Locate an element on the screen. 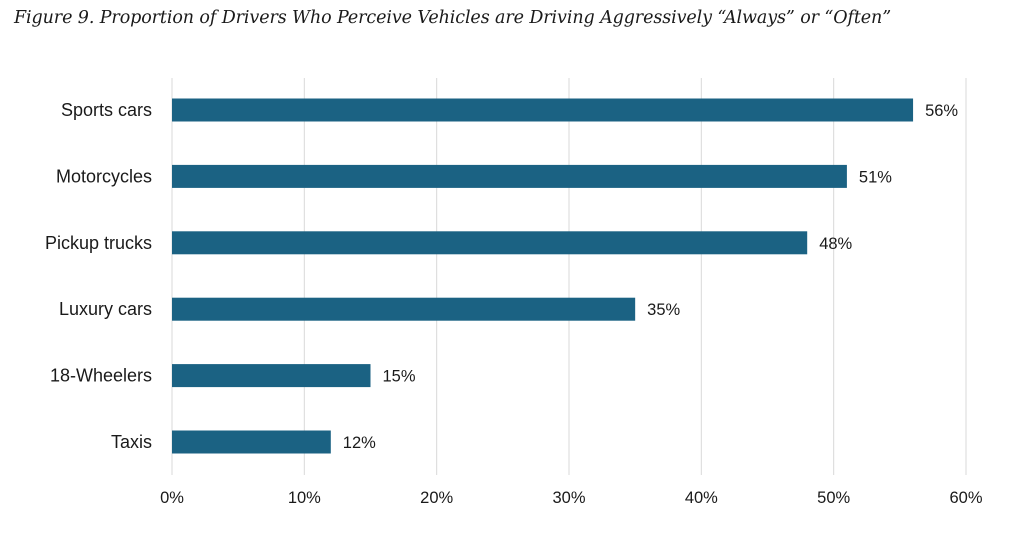 The width and height of the screenshot is (1024, 533). category-label: 18-Wheelers is located at coordinates (101, 376).